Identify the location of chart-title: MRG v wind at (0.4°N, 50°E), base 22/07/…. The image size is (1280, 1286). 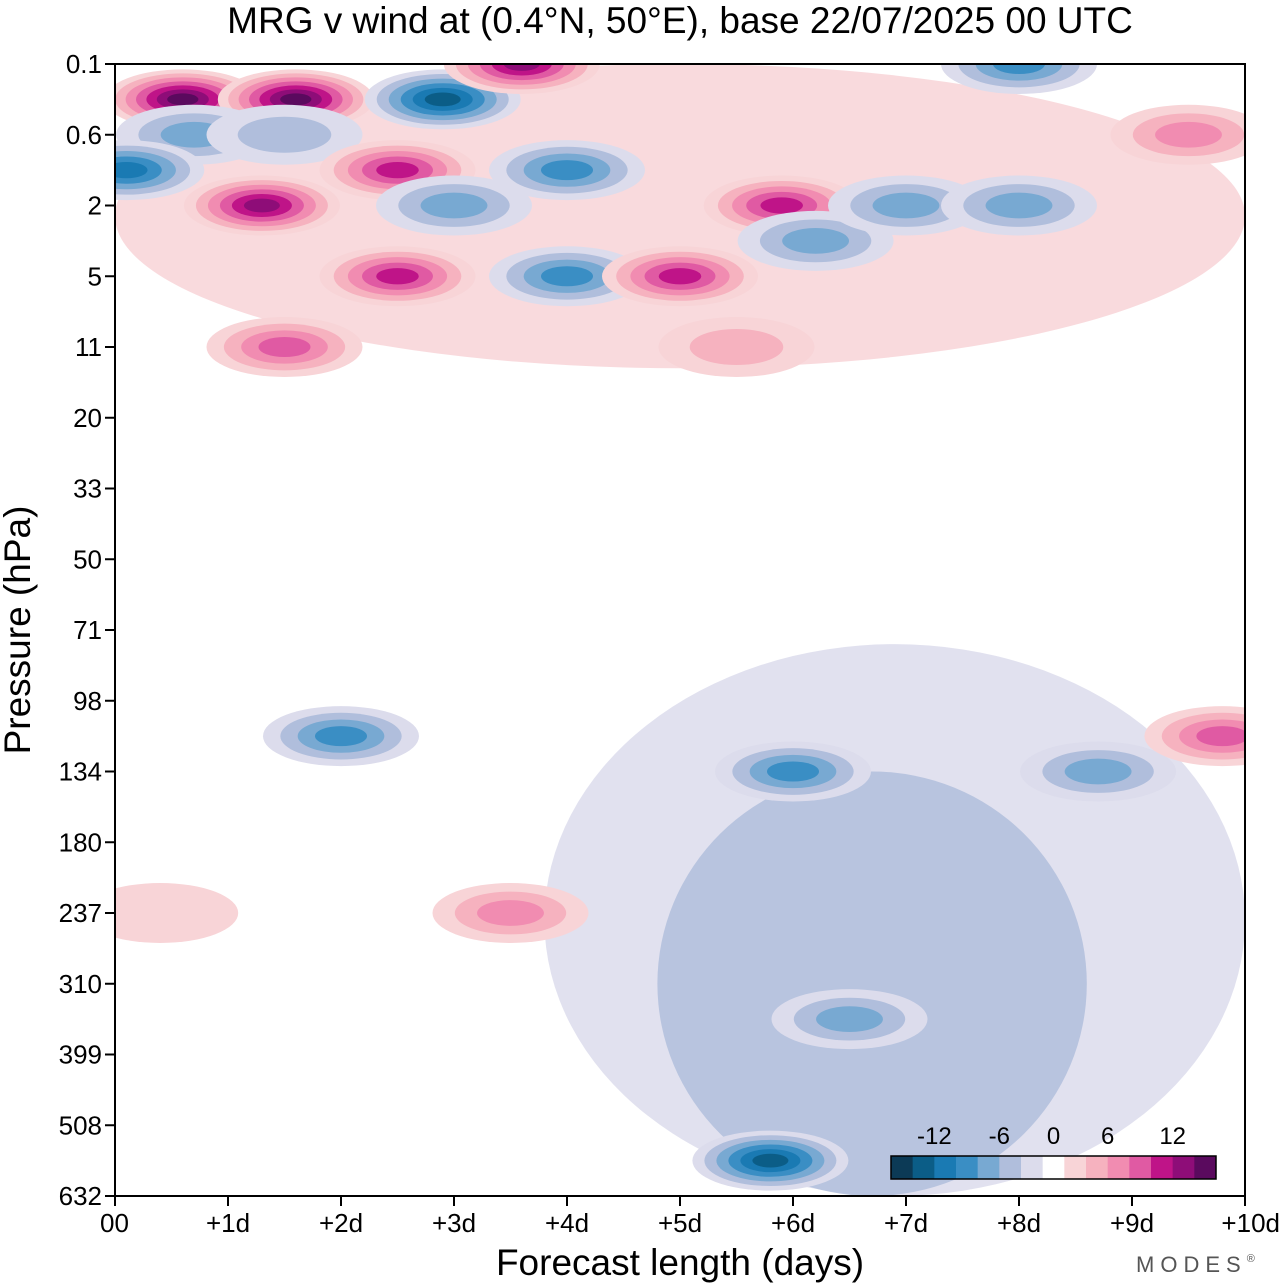
(680, 20).